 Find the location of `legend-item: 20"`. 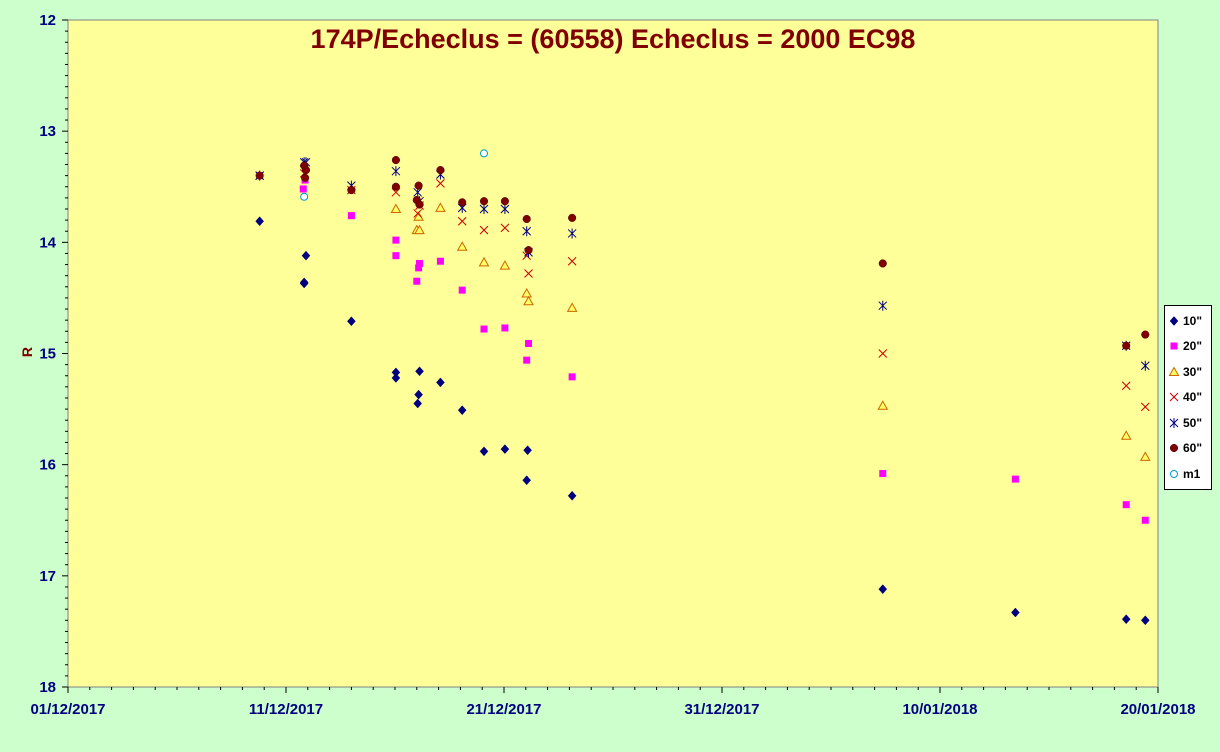

legend-item: 20" is located at coordinates (1189, 347).